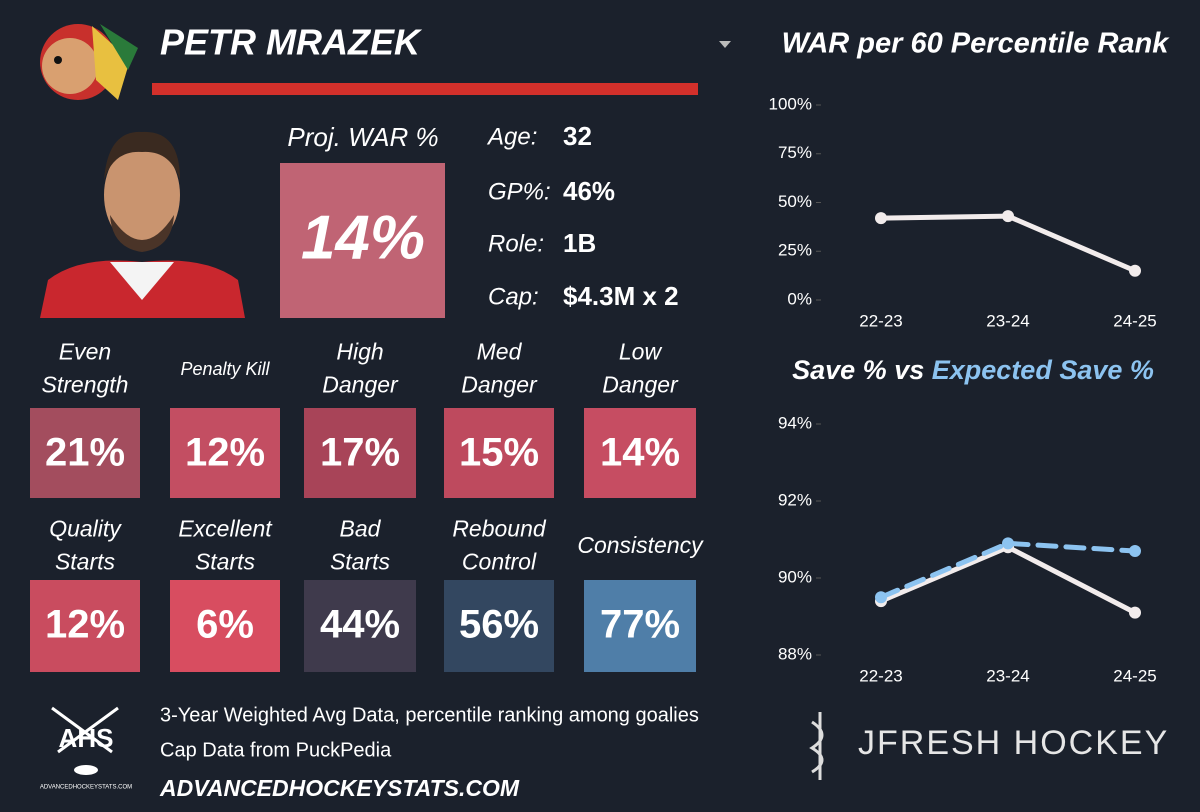  Describe the element at coordinates (360, 545) in the screenshot. I see `tile-label: Bad Starts` at that location.